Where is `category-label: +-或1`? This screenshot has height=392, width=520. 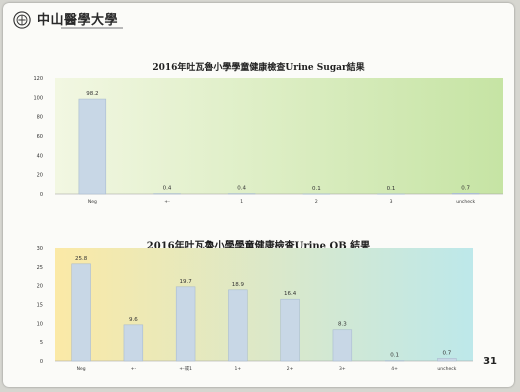
category-label: +-或1 is located at coordinates (185, 368).